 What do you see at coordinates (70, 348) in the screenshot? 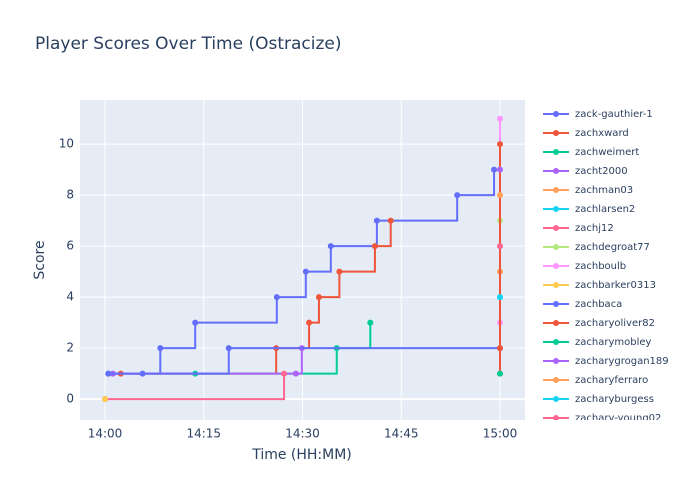
I see `y-tick-label: 2` at bounding box center [70, 348].